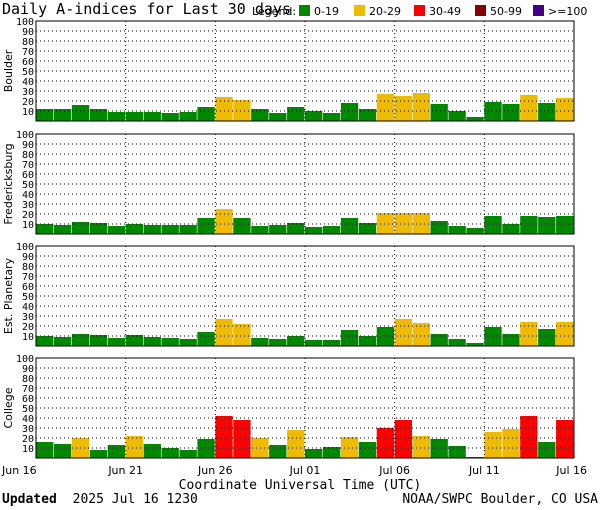 This screenshot has width=600, height=510. Describe the element at coordinates (506, 11) in the screenshot. I see `legend-label: 50-99` at that location.